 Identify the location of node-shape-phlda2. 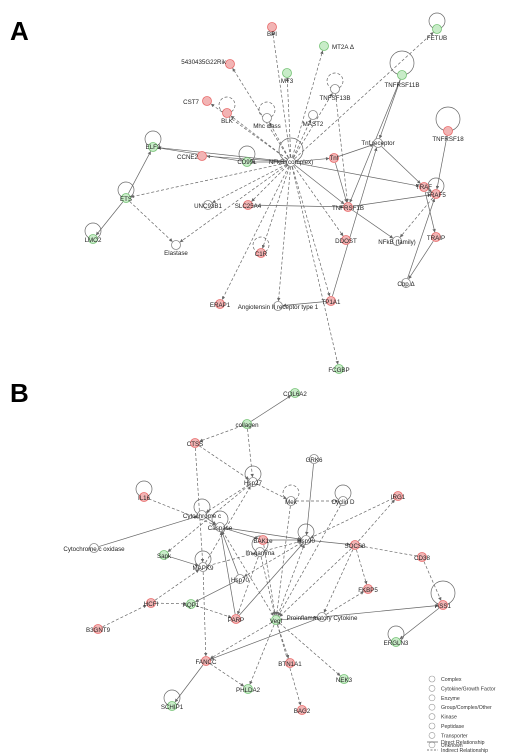
(248, 689).